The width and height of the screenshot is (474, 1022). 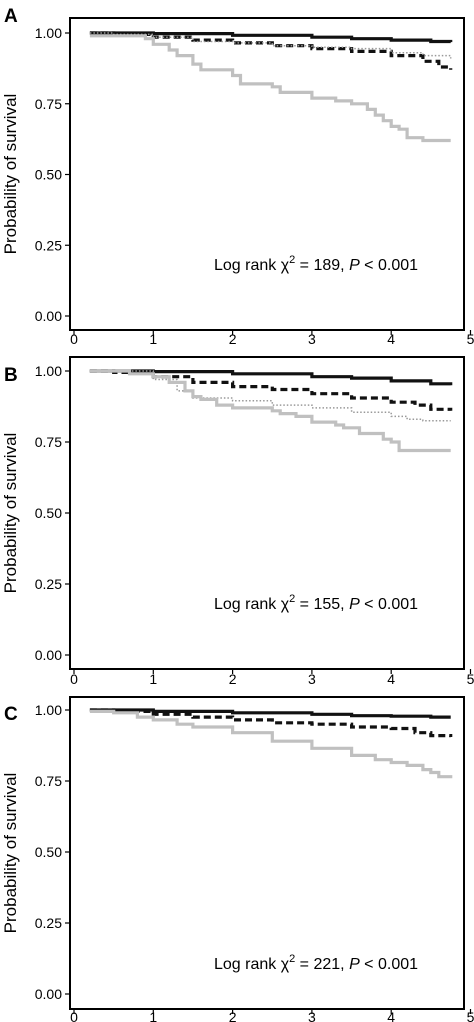 I want to click on log-rank-annotation: Log rank χ2 = 221, P < 0.001, so click(x=316, y=963).